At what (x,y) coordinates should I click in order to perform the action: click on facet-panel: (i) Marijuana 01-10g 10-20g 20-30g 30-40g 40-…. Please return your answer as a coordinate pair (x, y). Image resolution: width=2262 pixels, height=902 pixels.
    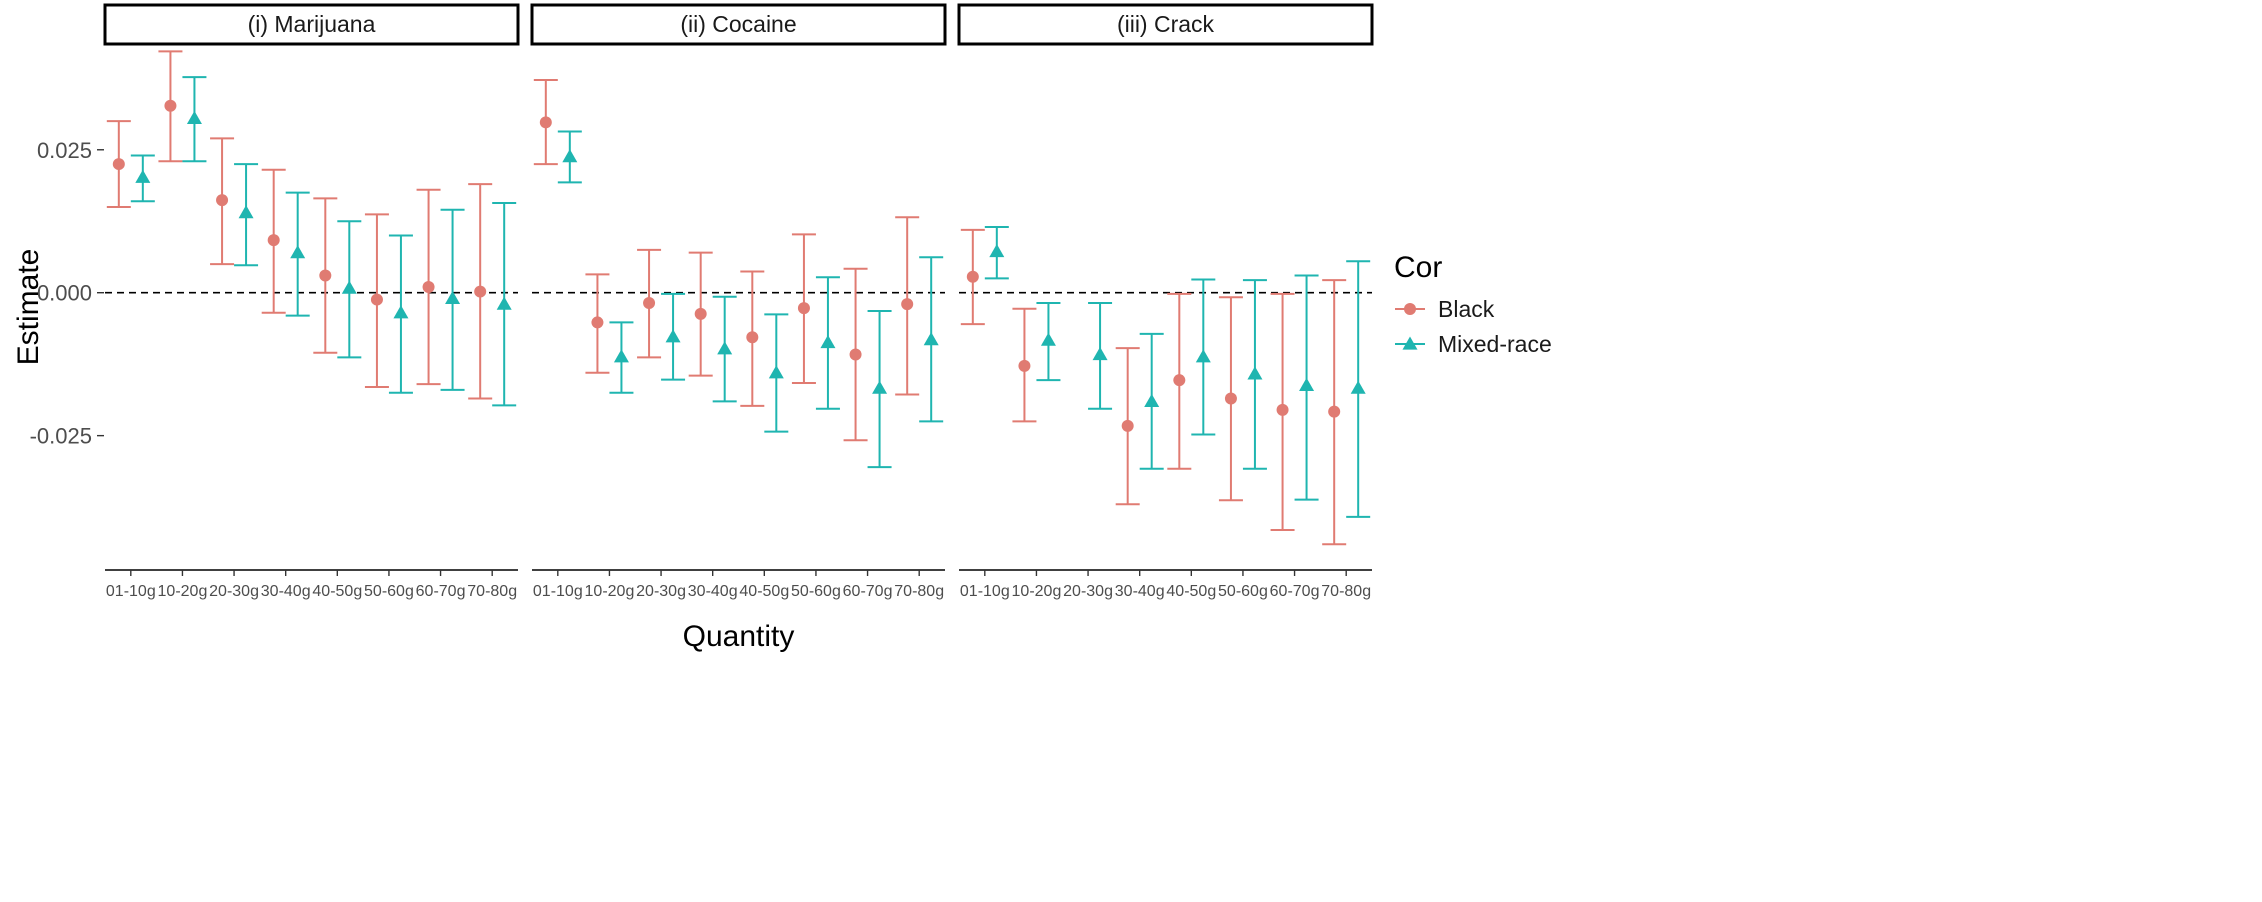
    Looking at the image, I should click on (311, 301).